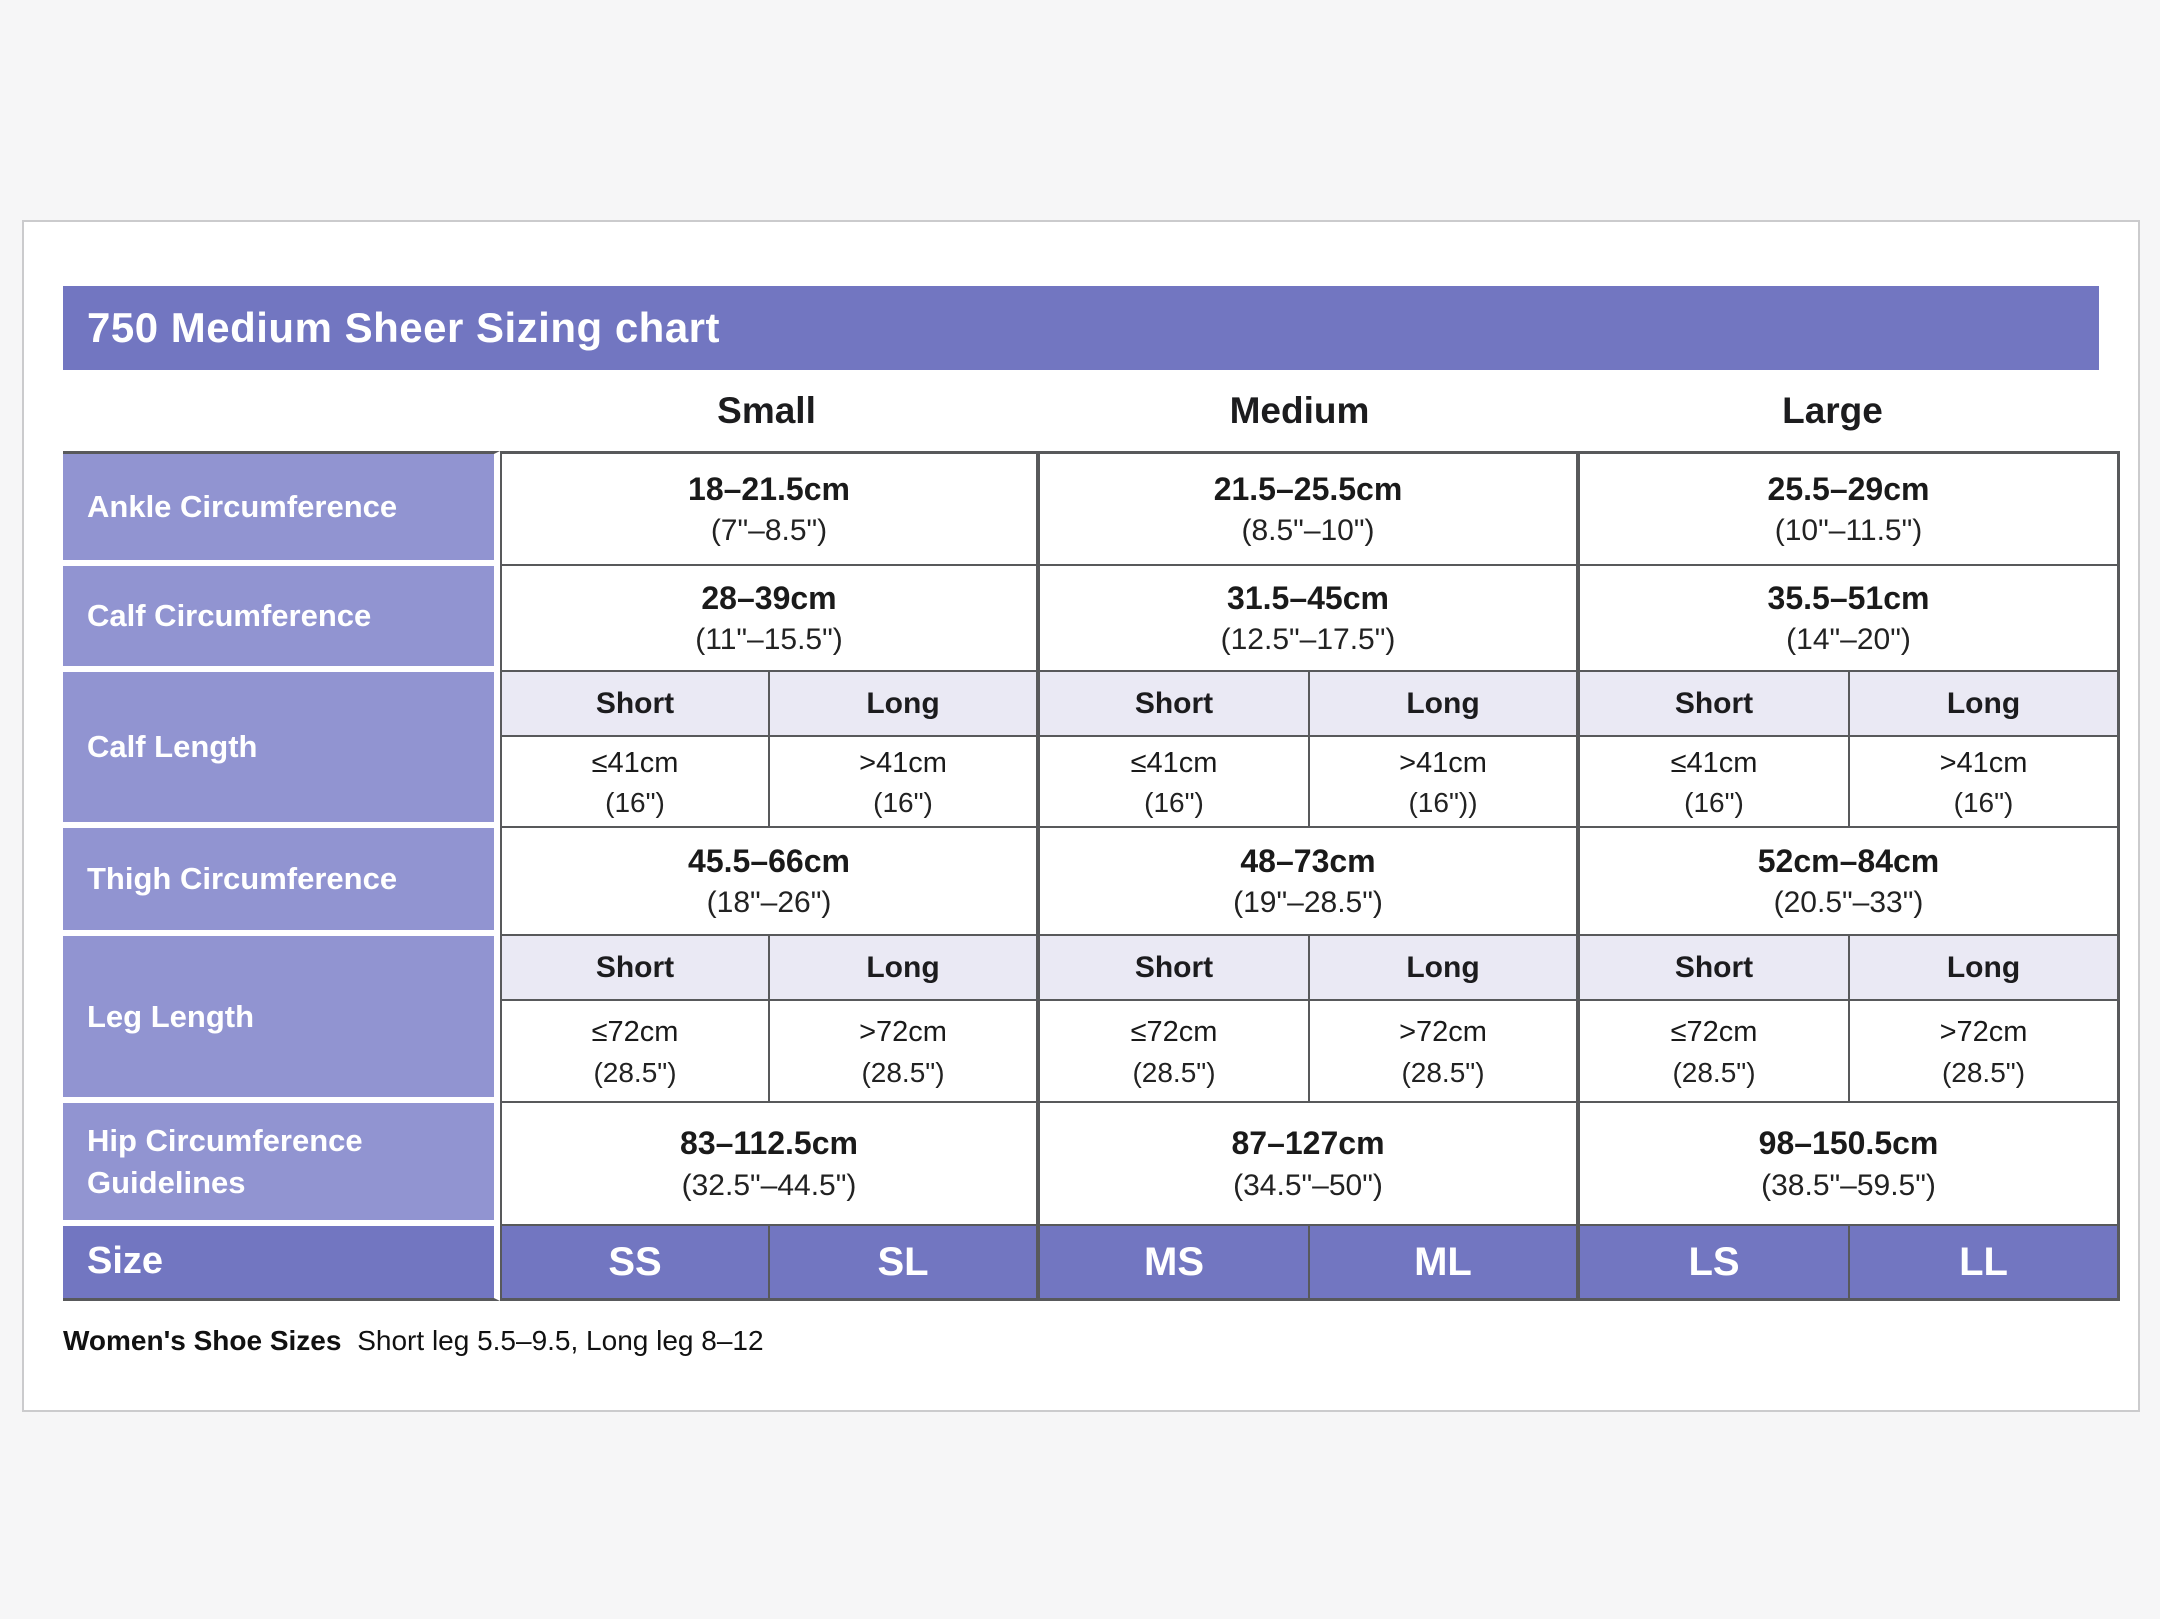  I want to click on size-group-header-medium: Medium, so click(1299, 410).